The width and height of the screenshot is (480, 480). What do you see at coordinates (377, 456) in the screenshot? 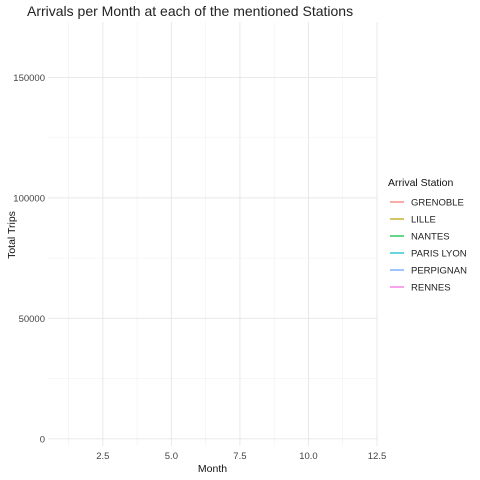
I see `x-tick-label: 12.5` at bounding box center [377, 456].